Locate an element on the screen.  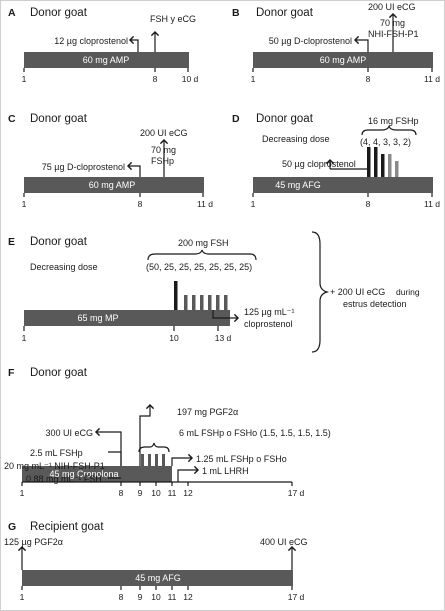
panel-e-letter: E is located at coordinates (11, 242).